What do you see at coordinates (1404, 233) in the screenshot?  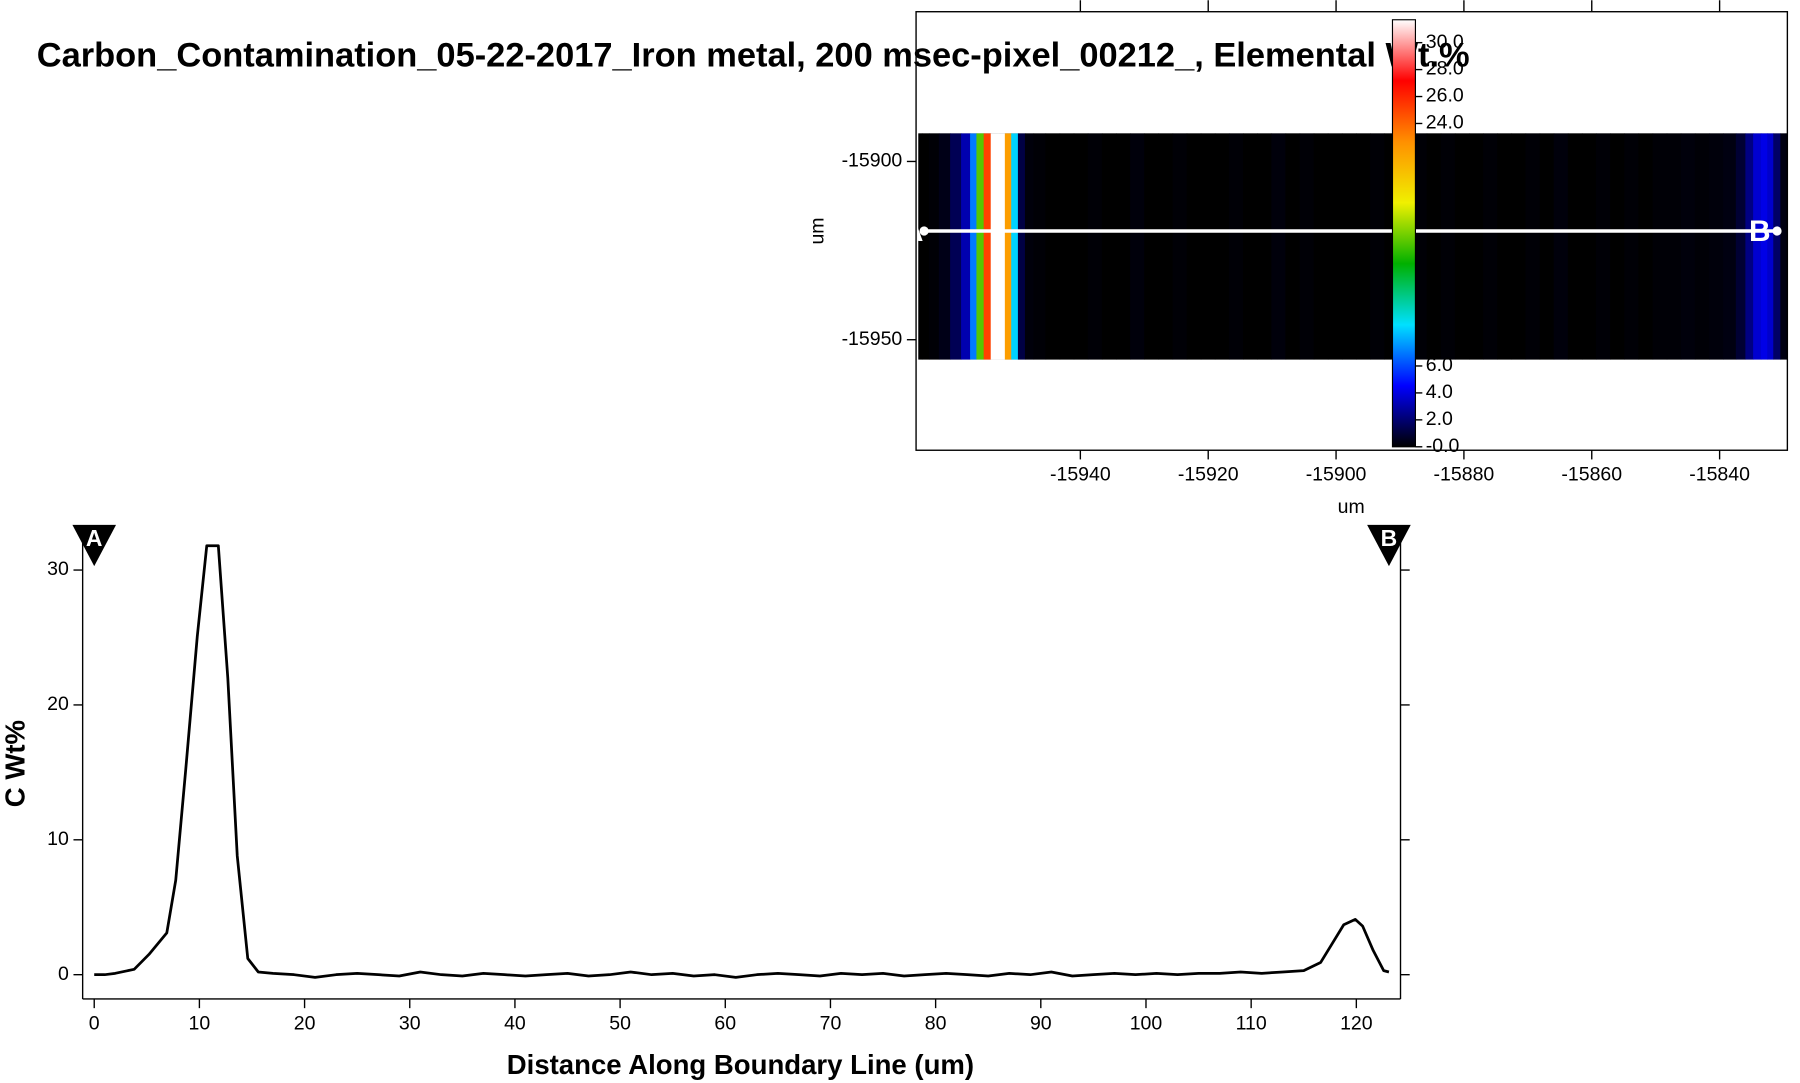 I see `colorbar` at bounding box center [1404, 233].